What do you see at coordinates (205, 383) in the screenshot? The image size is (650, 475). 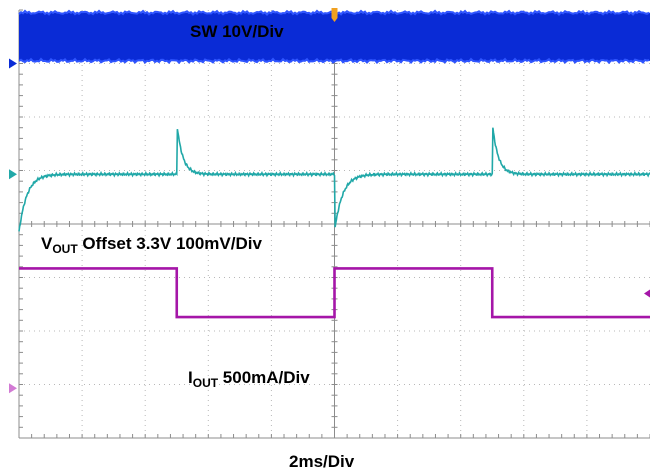 I see `iout-label-sub: OUT` at bounding box center [205, 383].